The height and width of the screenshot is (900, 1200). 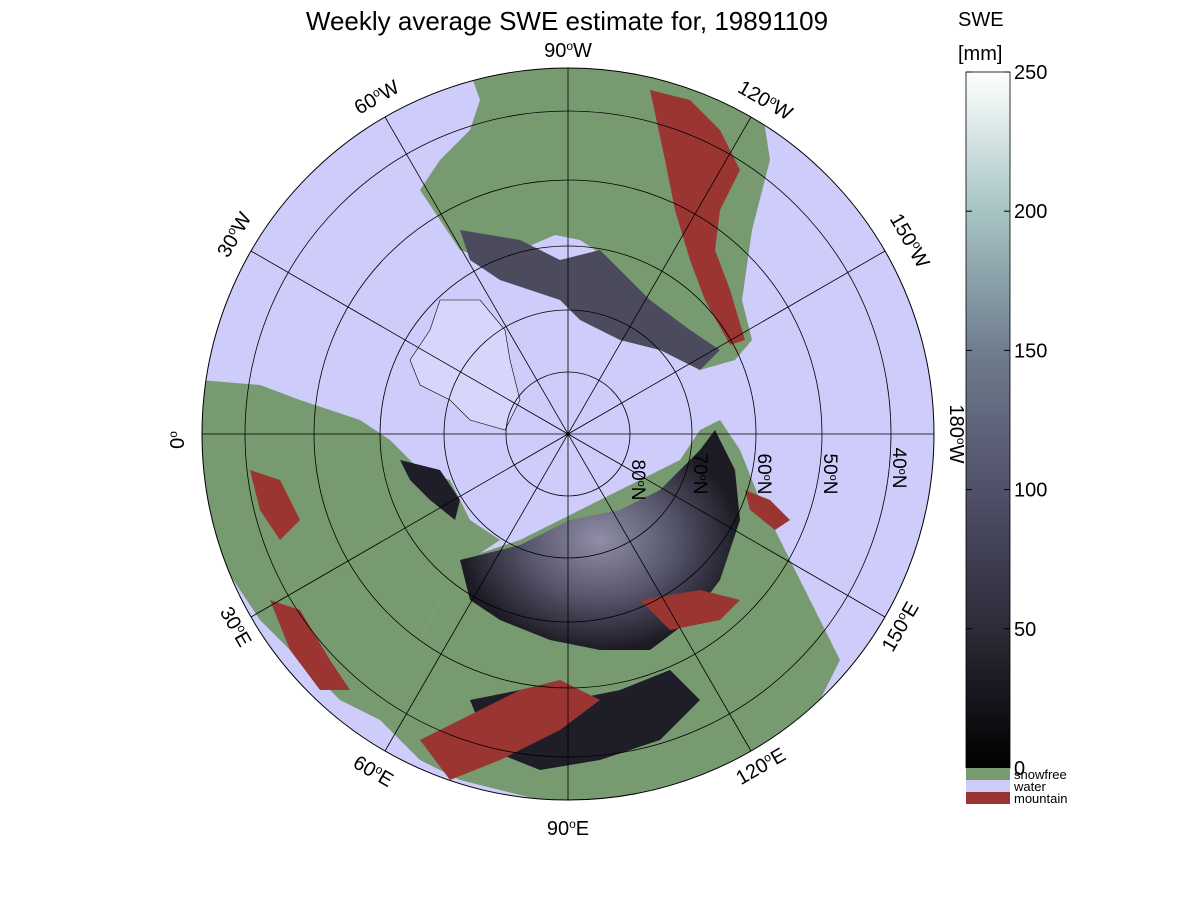 I want to click on colorbar-tick-label: 250, so click(x=1030, y=73).